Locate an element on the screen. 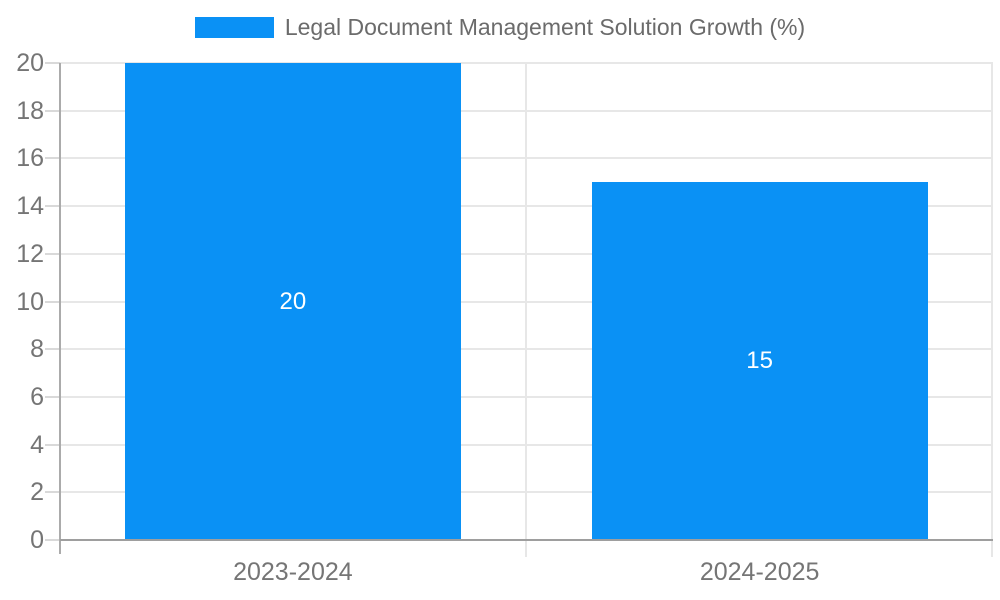  y-axis-tick-label: 4 is located at coordinates (37, 444).